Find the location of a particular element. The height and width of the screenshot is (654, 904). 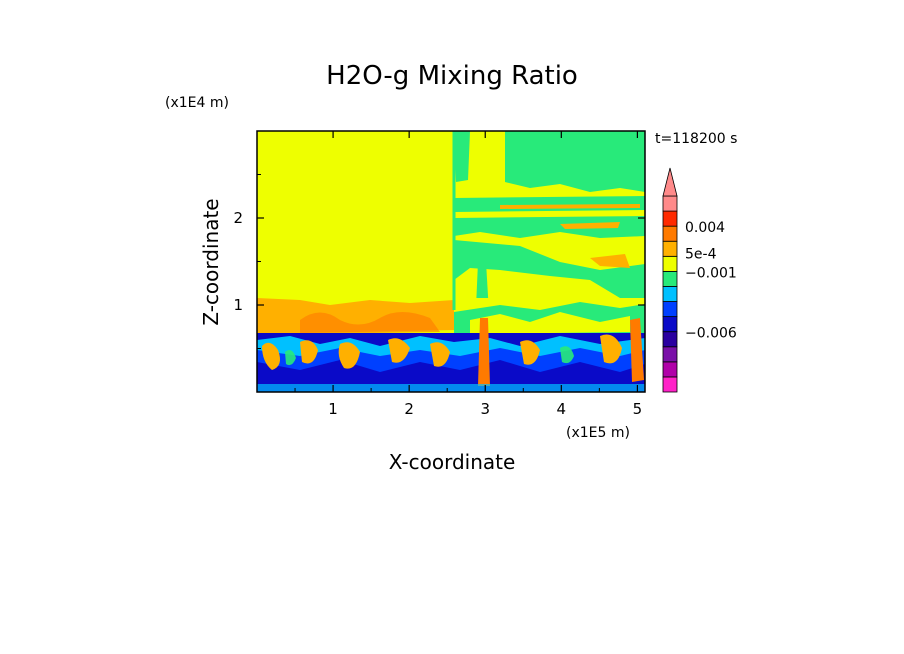

time-label: t=118200 s is located at coordinates (696, 139).